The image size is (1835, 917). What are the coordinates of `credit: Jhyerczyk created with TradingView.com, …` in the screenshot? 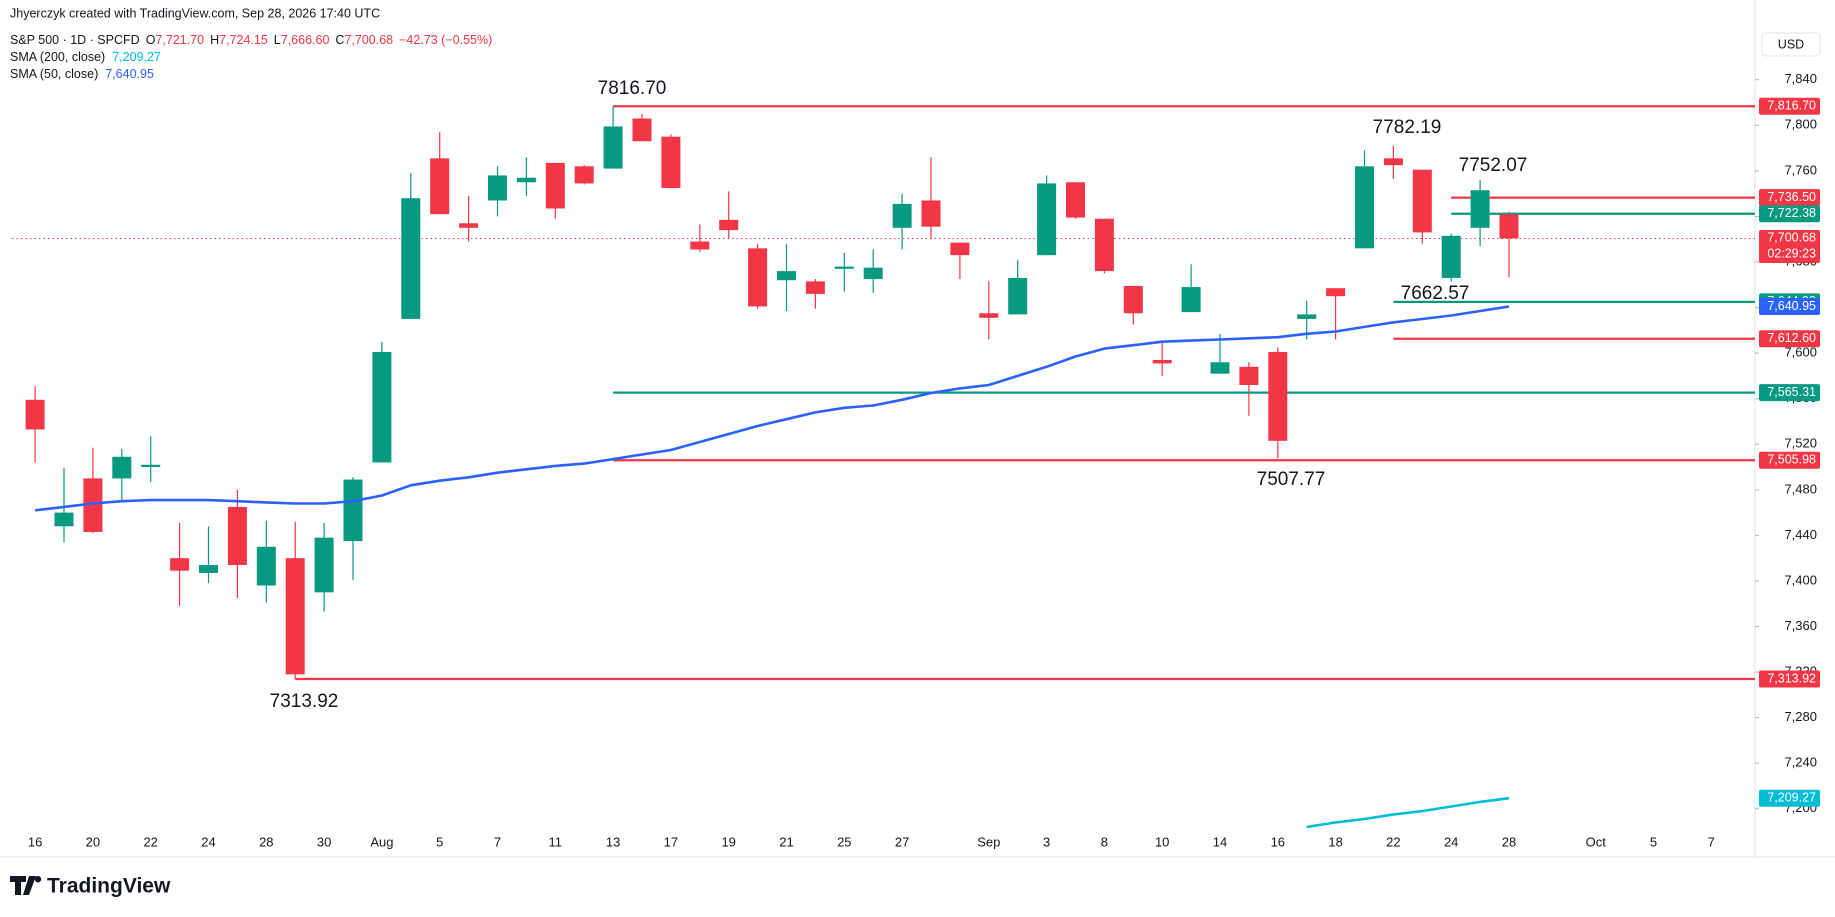 It's located at (195, 13).